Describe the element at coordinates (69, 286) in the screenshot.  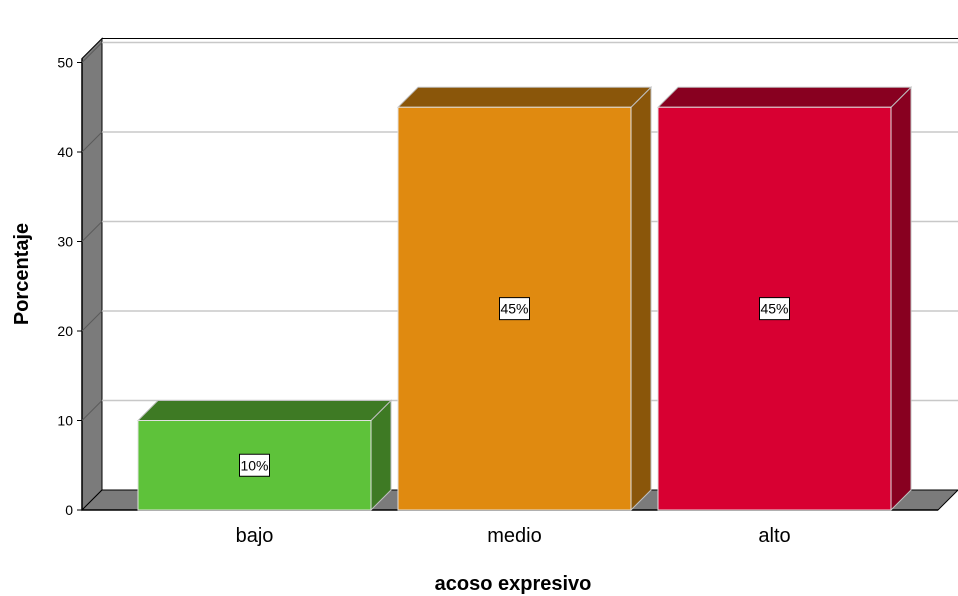
I see `y-axis-ticks: 0 10 20 30 40 50` at that location.